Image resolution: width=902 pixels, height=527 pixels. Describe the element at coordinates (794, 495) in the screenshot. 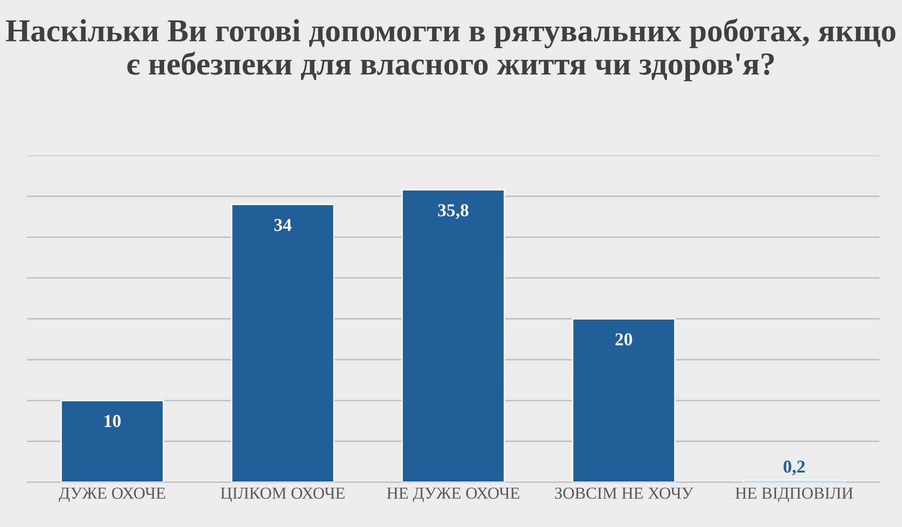

I see `x-tick-label: НЕ ВІДПОВІЛИ` at that location.